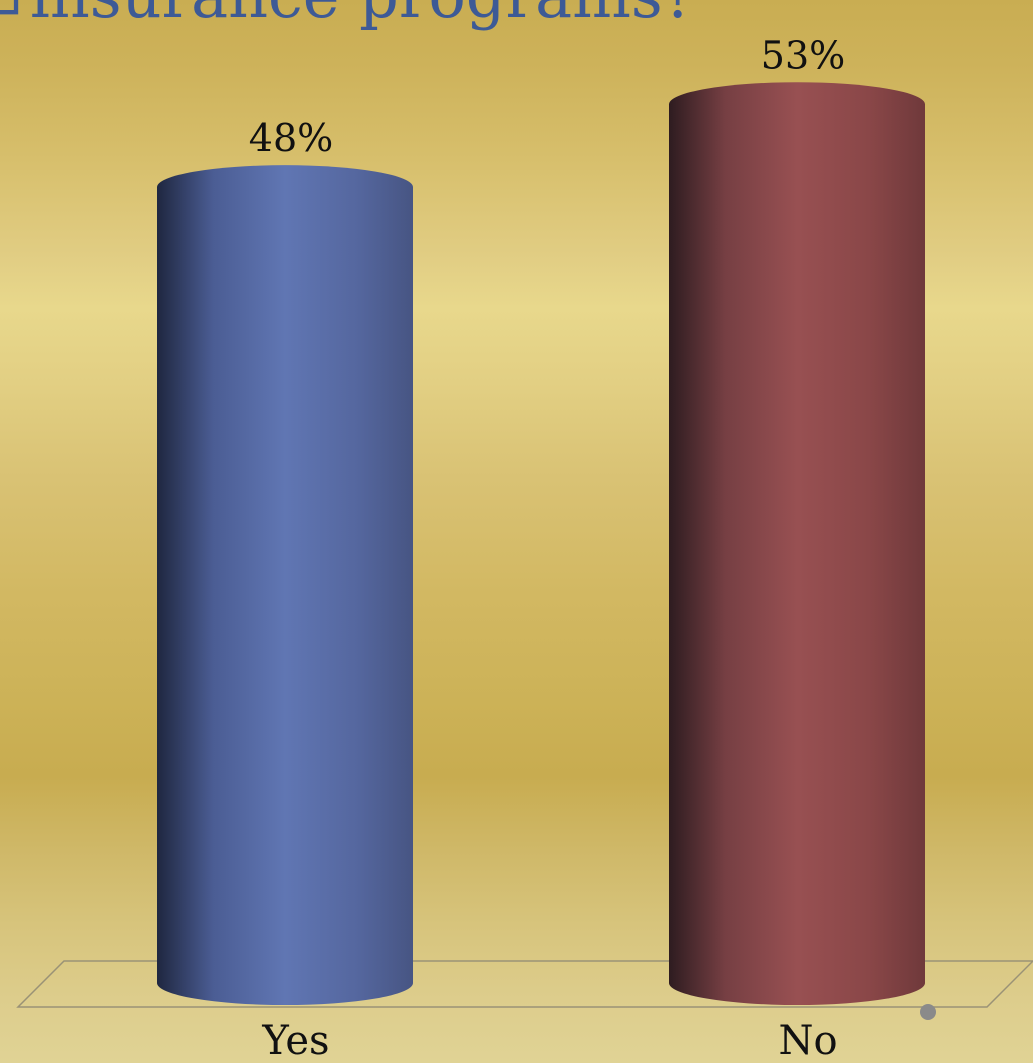 Image resolution: width=1033 pixels, height=1063 pixels. Describe the element at coordinates (295, 1040) in the screenshot. I see `category-label-yes: Yes` at that location.